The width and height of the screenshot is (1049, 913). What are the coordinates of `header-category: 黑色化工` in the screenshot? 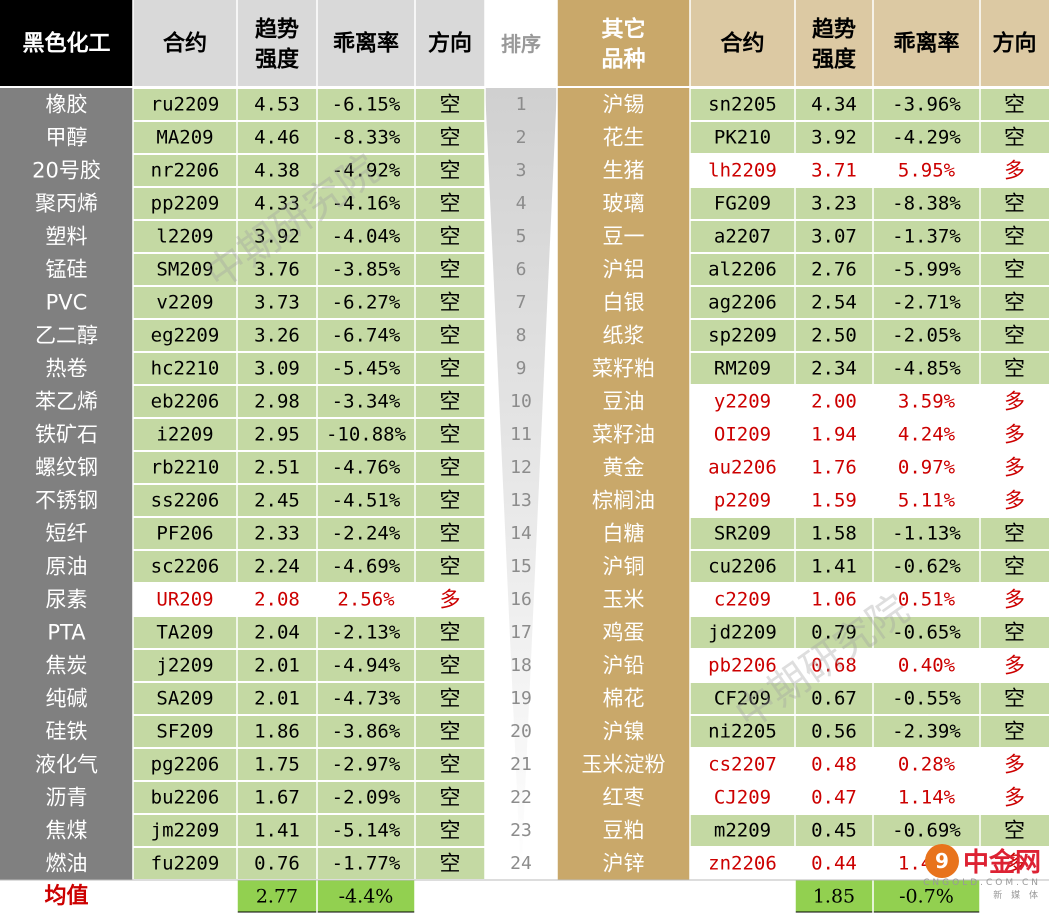 It's located at (66, 44).